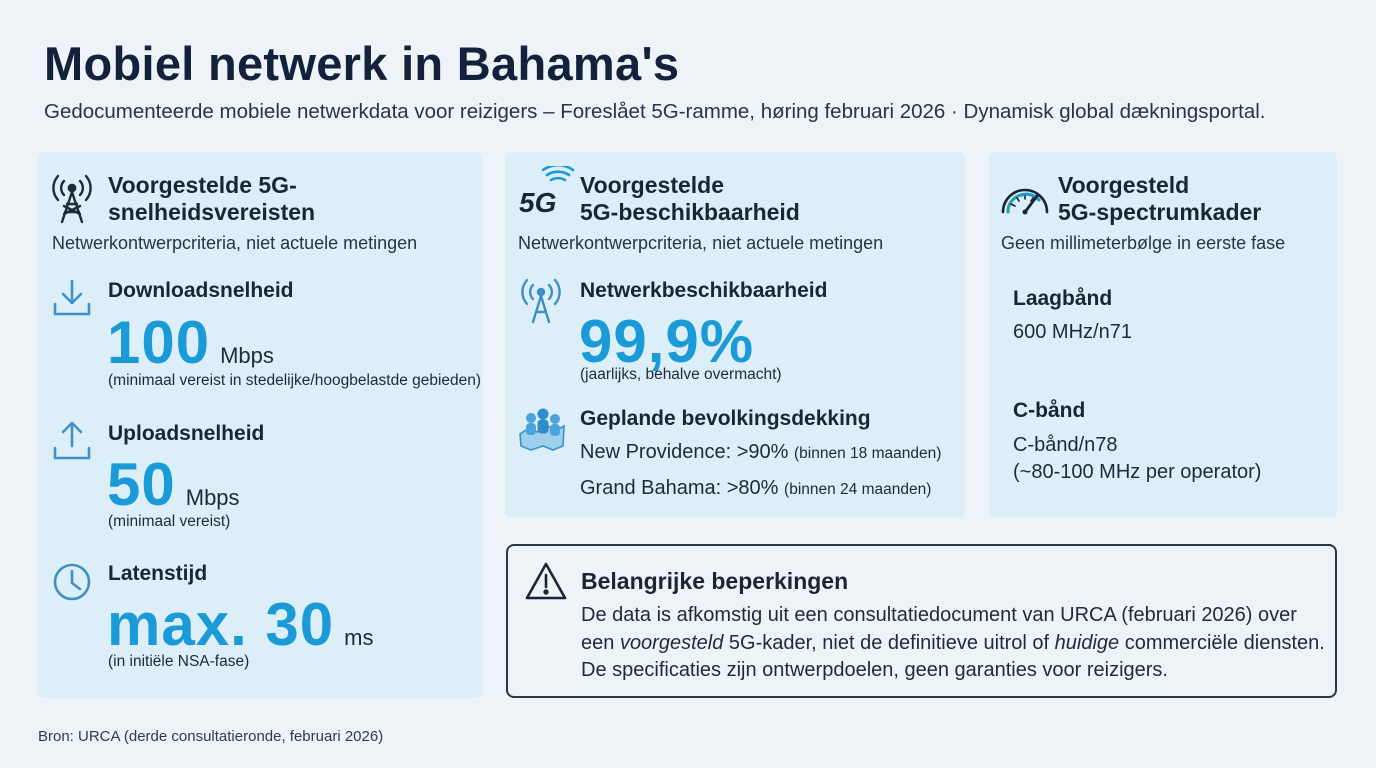  What do you see at coordinates (72, 199) in the screenshot?
I see `antenna-tower-icon` at bounding box center [72, 199].